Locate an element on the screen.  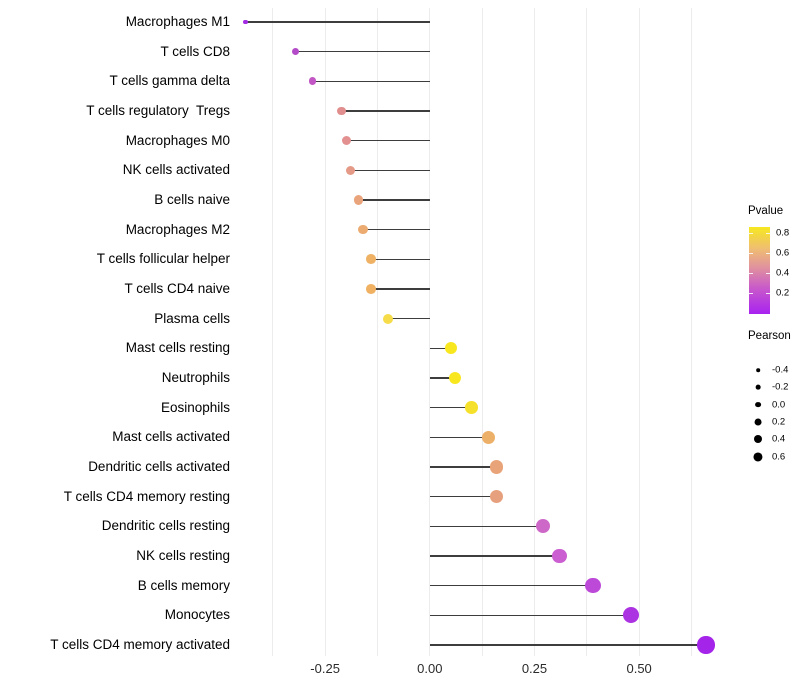
category-label: Macrophages M0 is located at coordinates (177, 140).